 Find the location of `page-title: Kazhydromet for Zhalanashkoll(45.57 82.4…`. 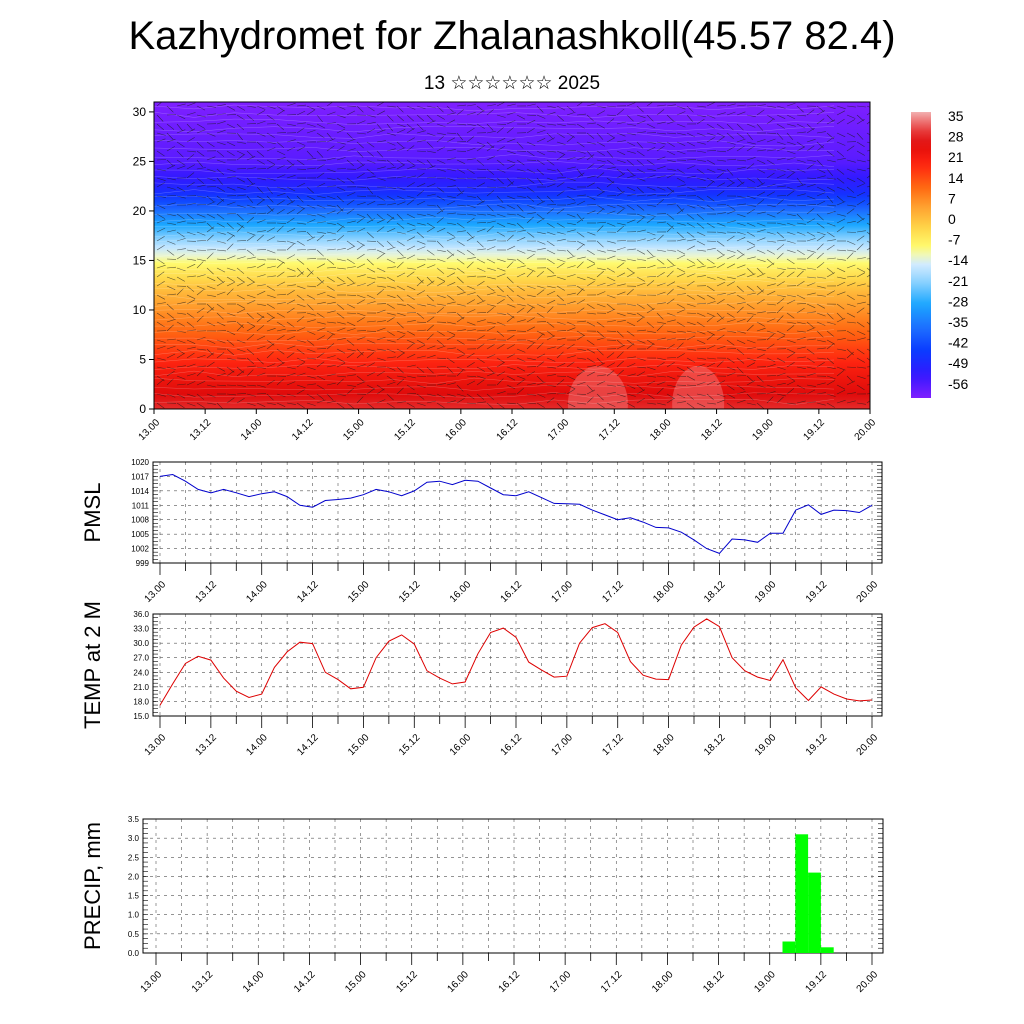

page-title: Kazhydromet for Zhalanashkoll(45.57 82.4… is located at coordinates (512, 36).